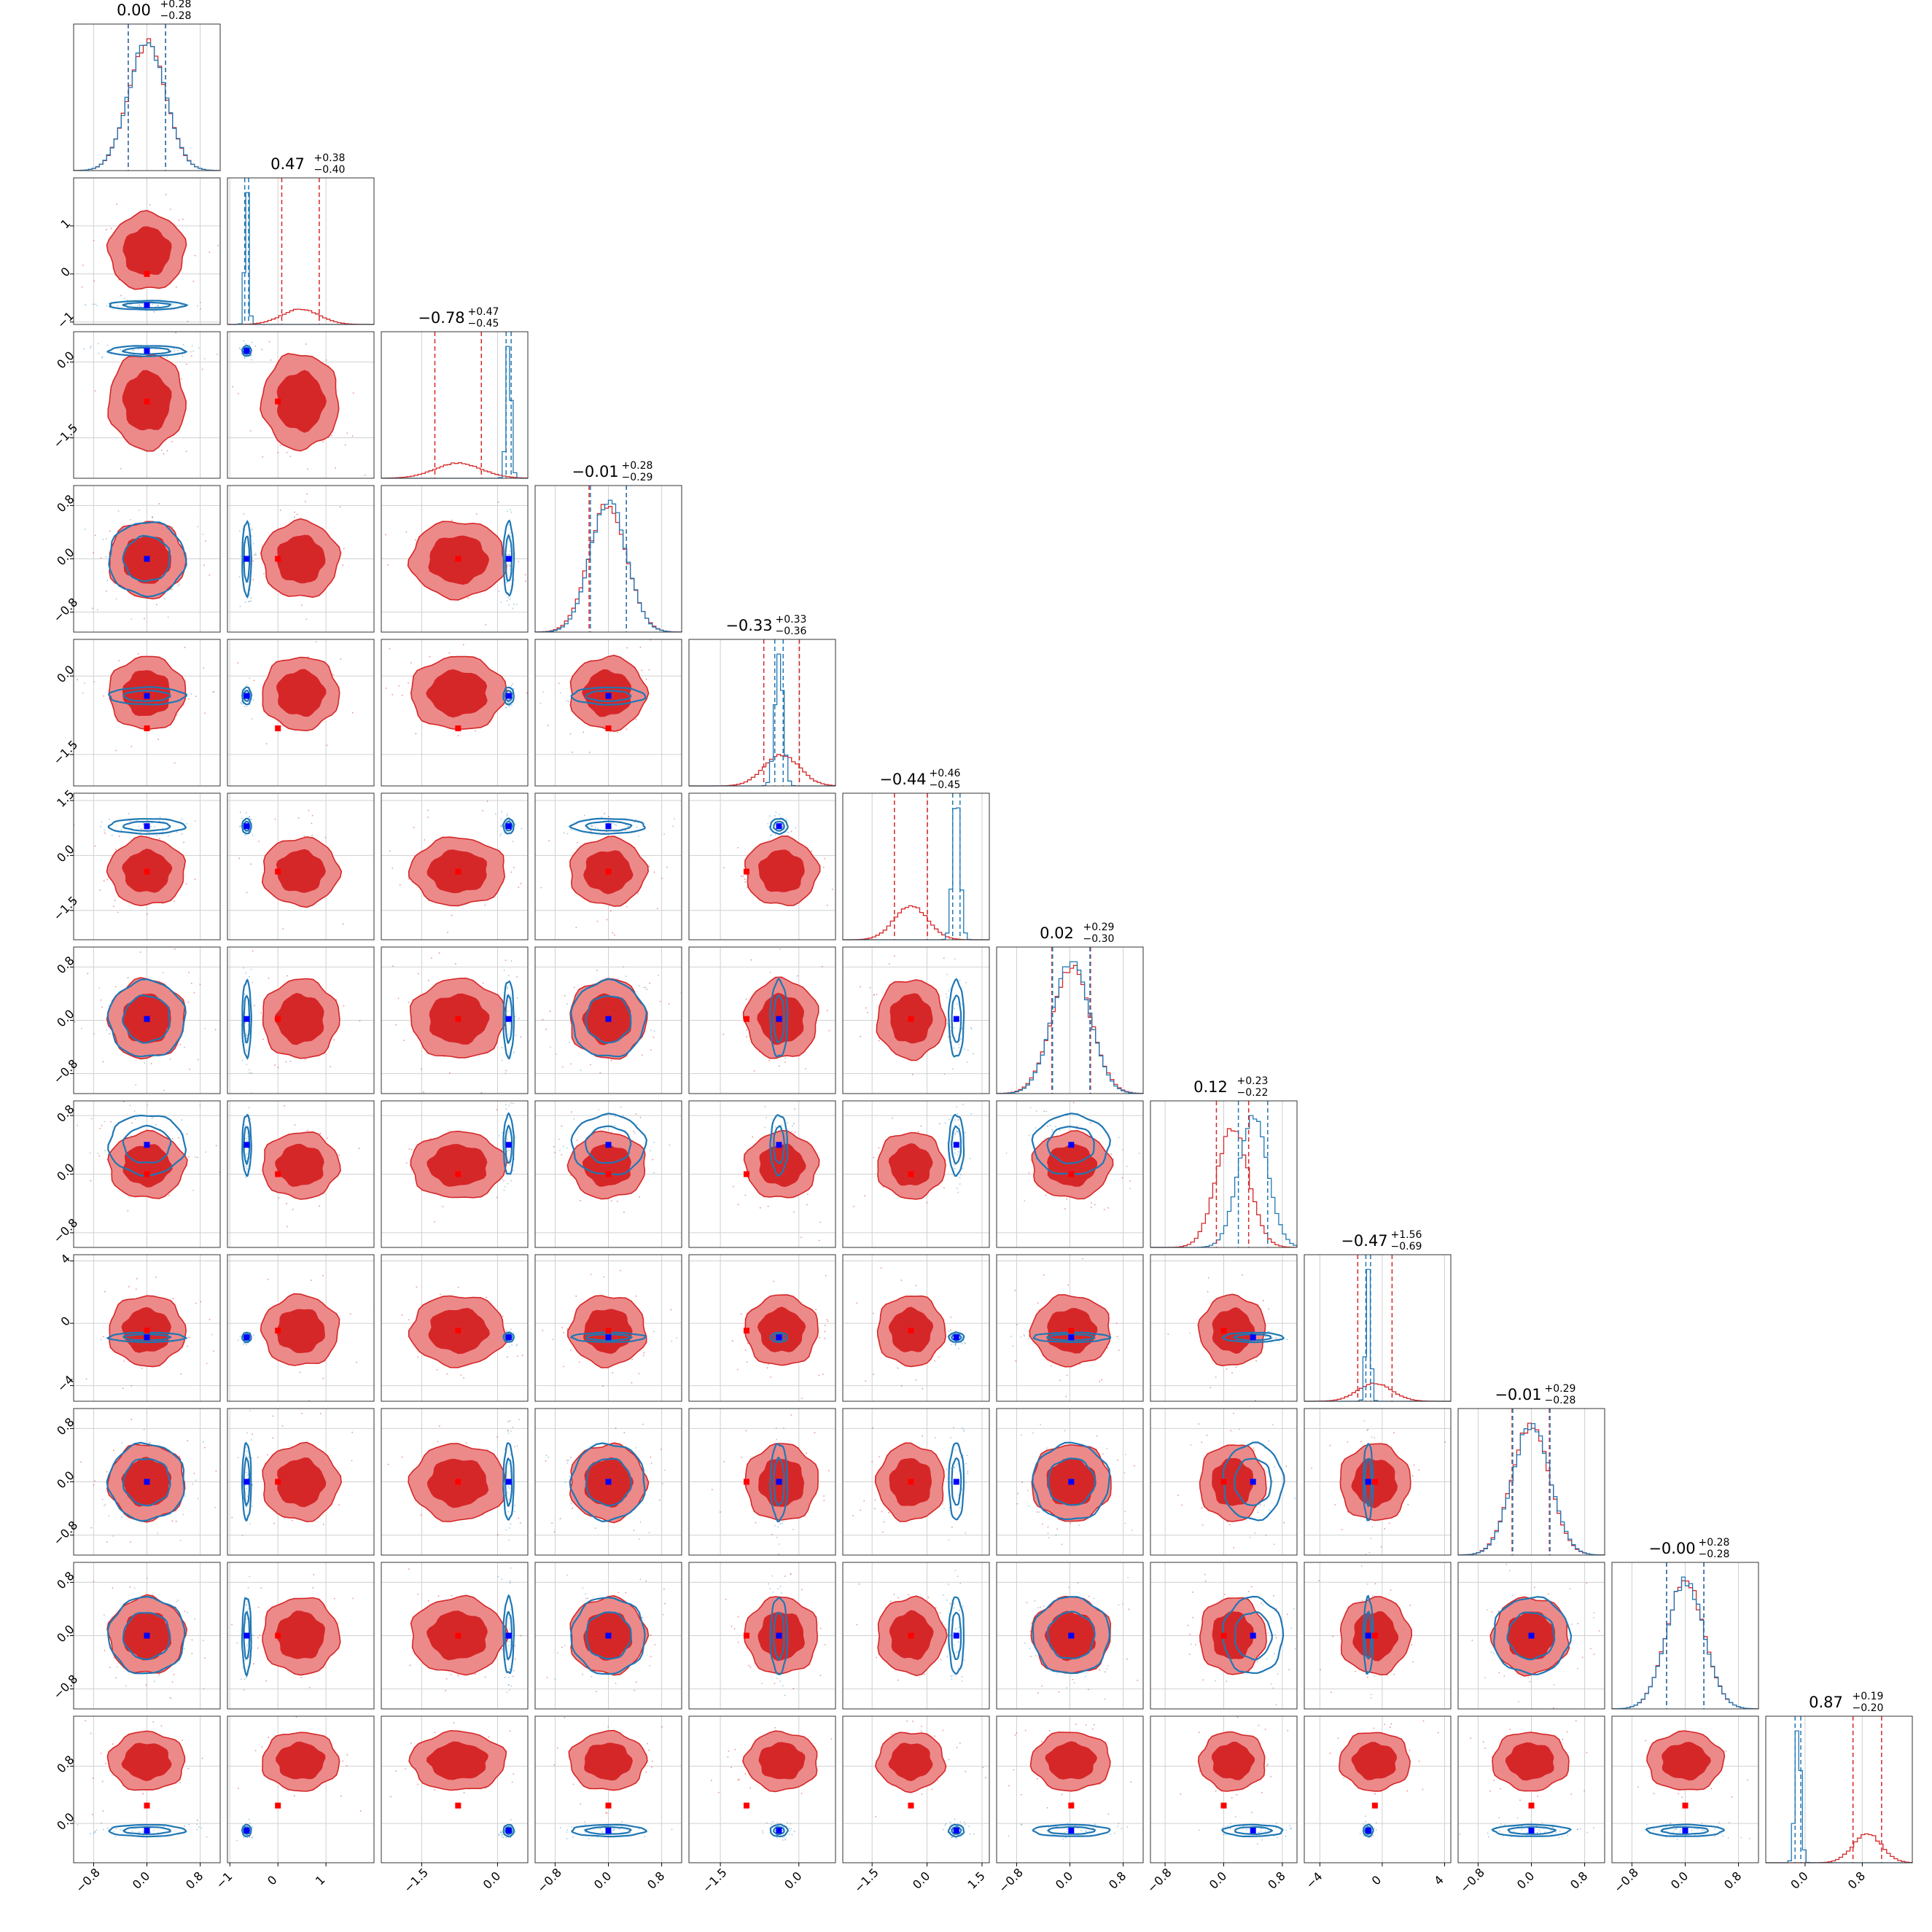  Describe the element at coordinates (147, 1166) in the screenshot. I see `contour-red-inner` at that location.